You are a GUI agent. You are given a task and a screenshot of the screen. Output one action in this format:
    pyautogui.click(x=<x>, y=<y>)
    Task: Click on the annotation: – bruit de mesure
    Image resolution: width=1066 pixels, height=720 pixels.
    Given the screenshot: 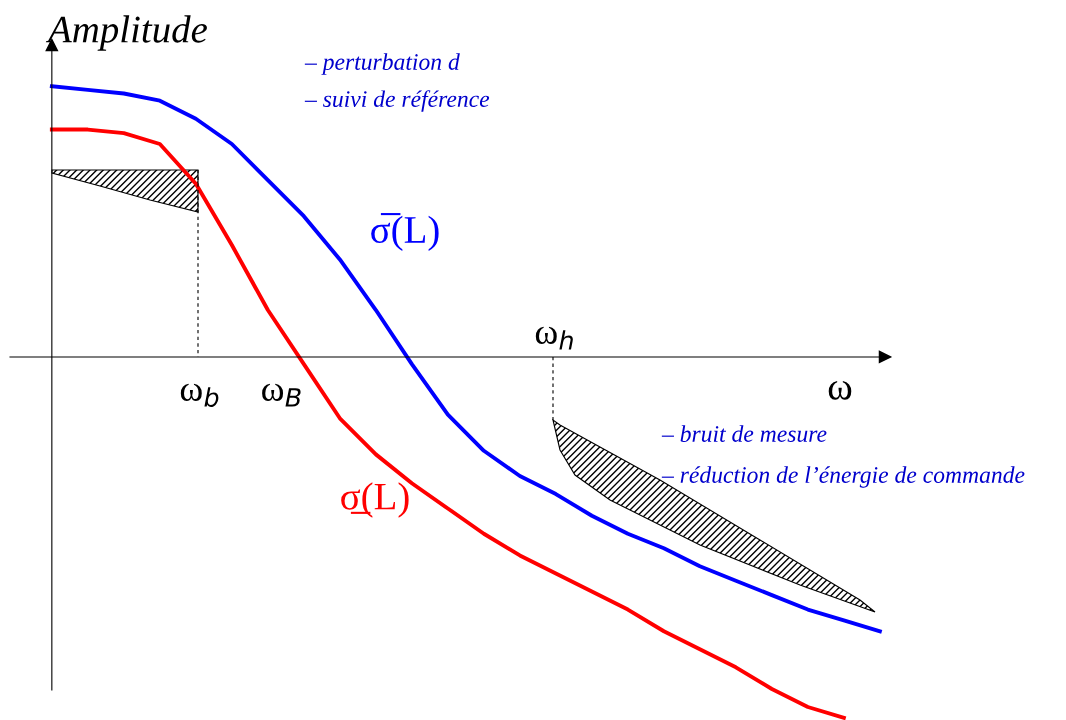 What is the action you would take?
    pyautogui.click(x=744, y=433)
    